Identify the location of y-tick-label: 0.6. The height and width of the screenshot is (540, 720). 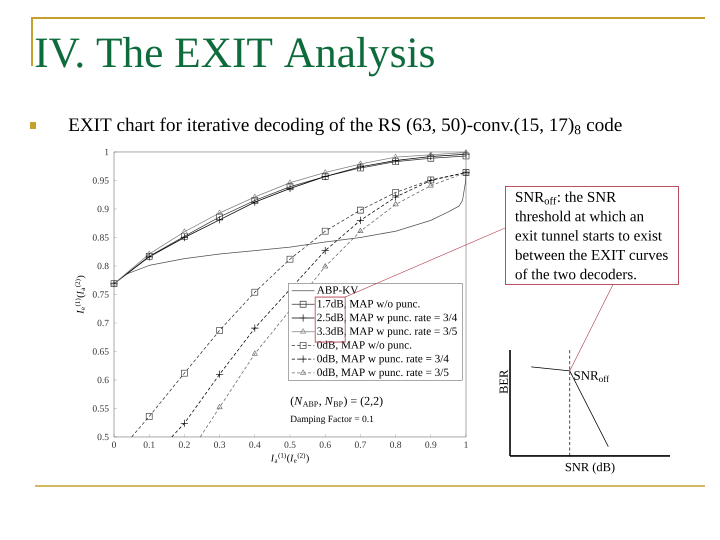
(103, 380).